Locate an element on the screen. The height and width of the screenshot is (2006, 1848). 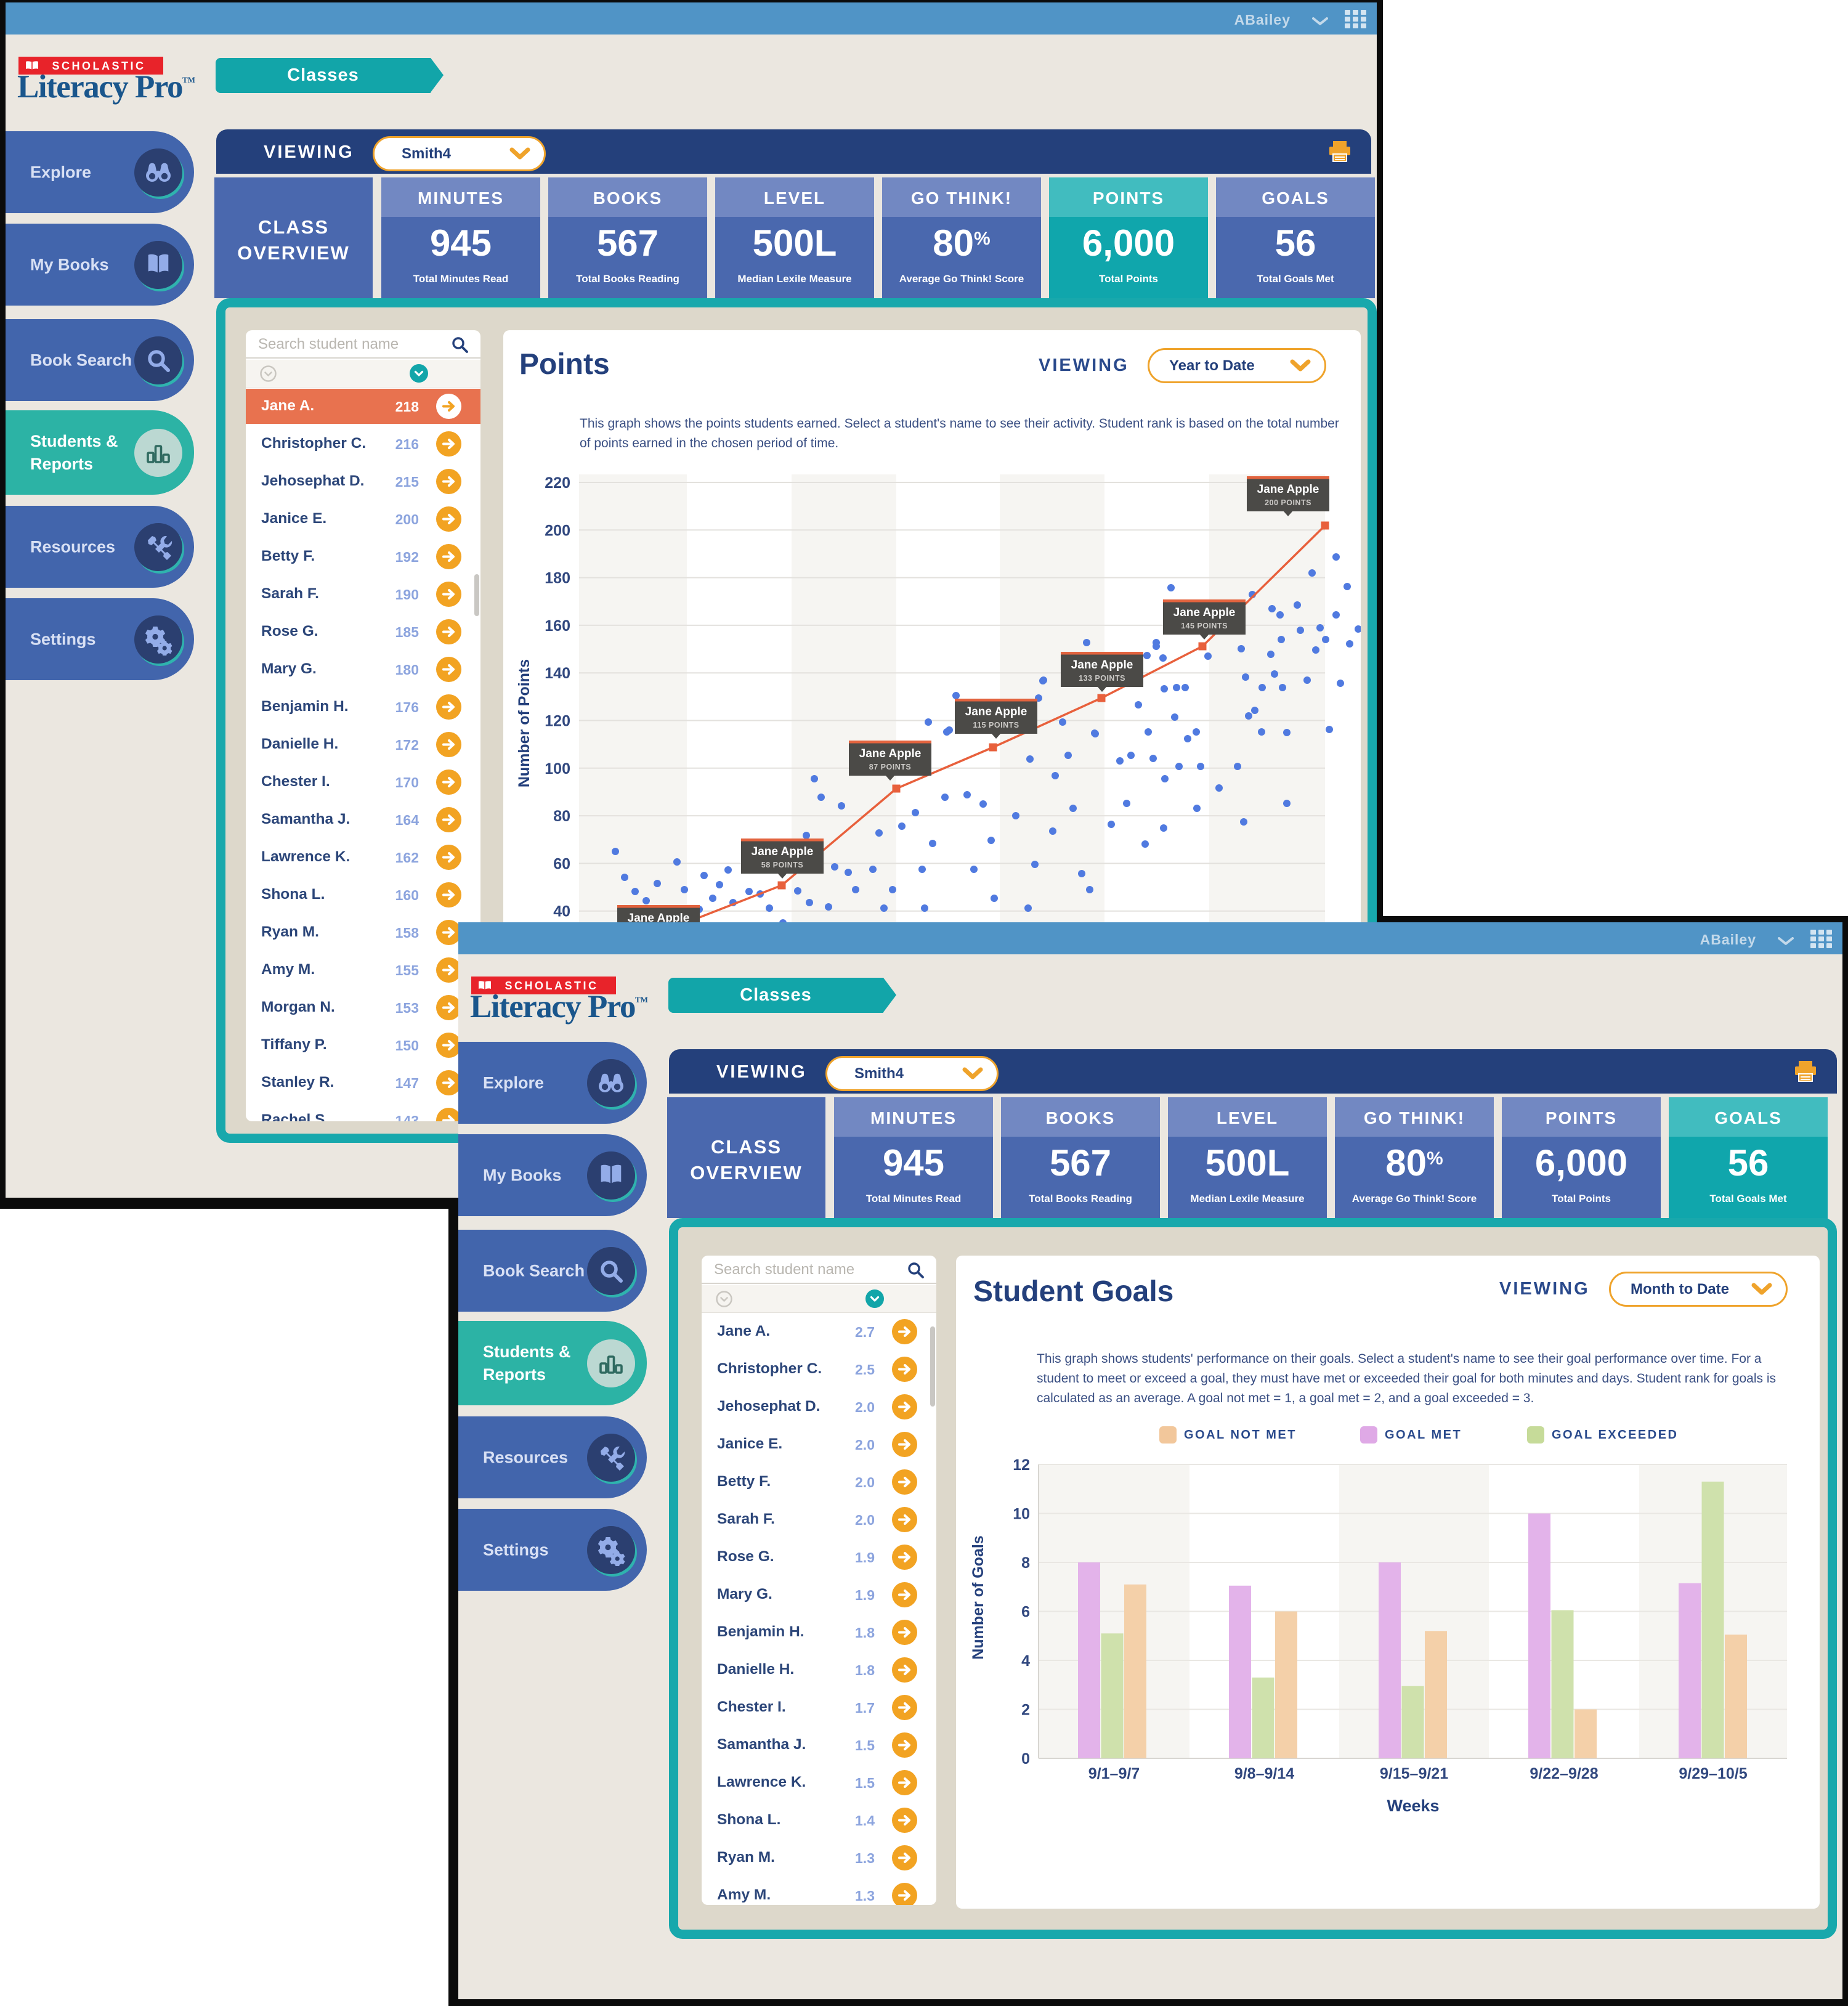
svg-text: Weeks is located at coordinates (1413, 1806).